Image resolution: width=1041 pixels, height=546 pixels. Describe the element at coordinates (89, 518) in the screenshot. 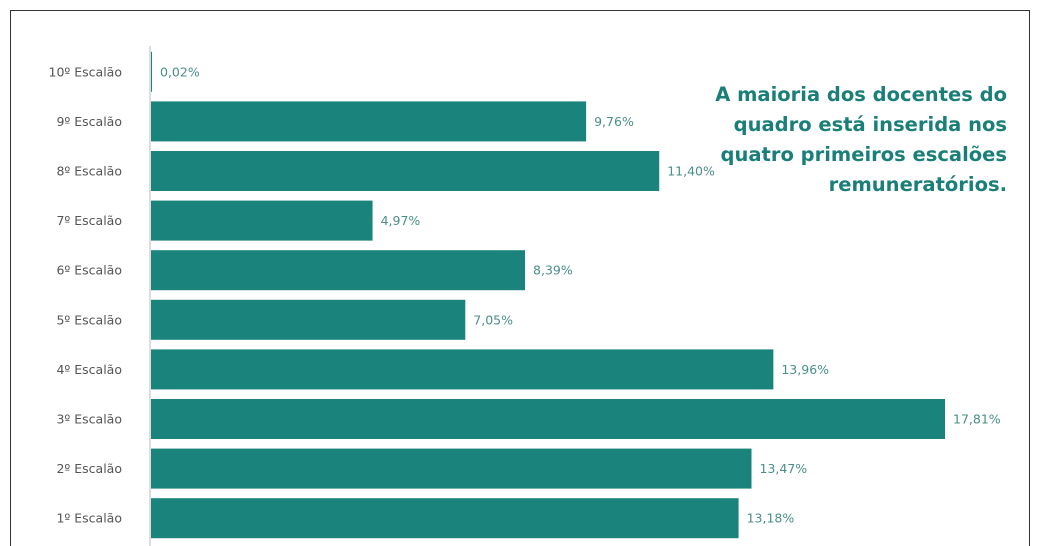

I see `category-label: 1º Escalão` at that location.